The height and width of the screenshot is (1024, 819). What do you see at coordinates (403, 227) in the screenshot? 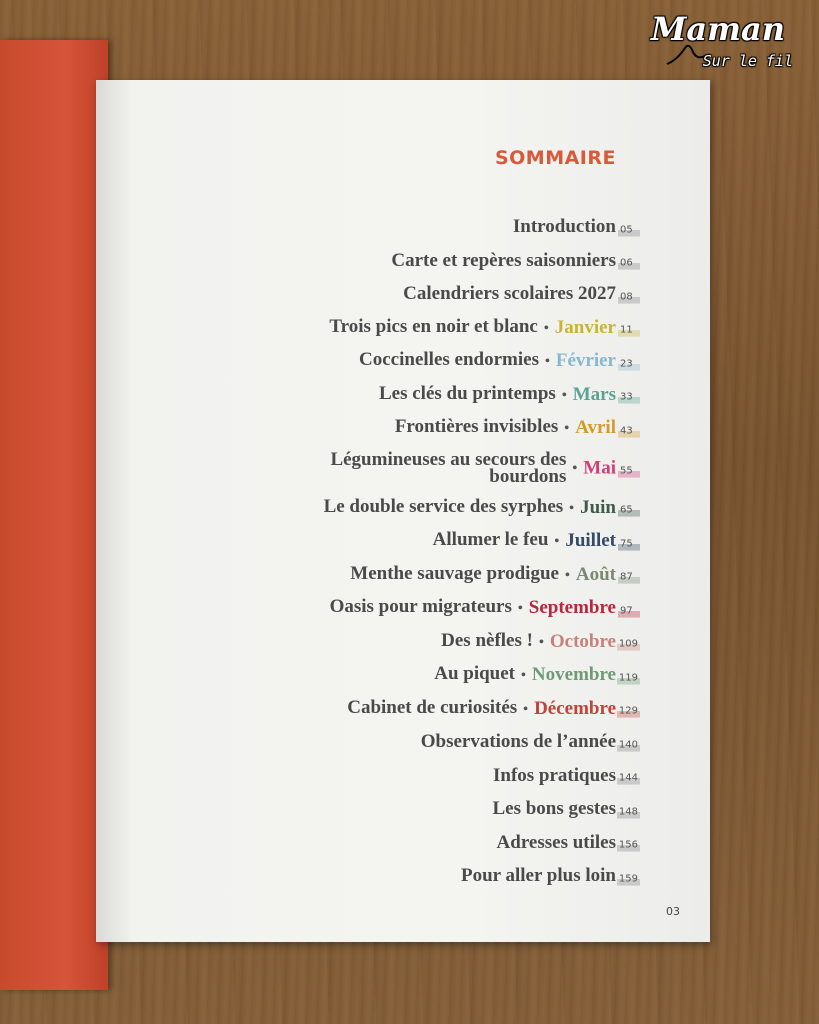
I see `toc-row: Introduction 05` at bounding box center [403, 227].